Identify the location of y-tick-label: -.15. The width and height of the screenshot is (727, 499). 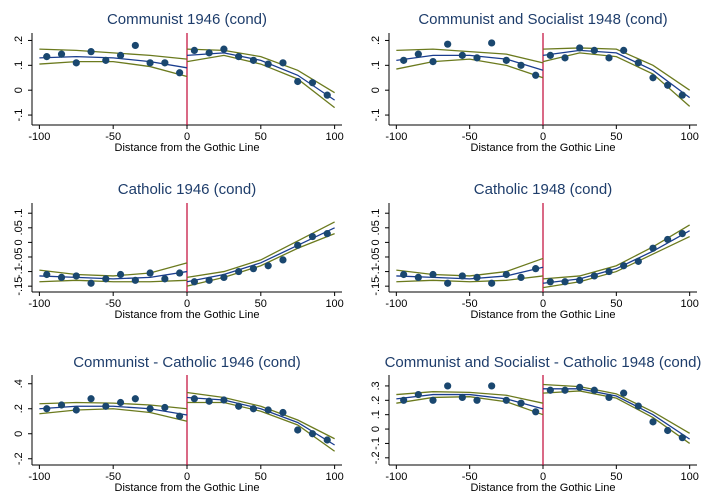
(19, 286).